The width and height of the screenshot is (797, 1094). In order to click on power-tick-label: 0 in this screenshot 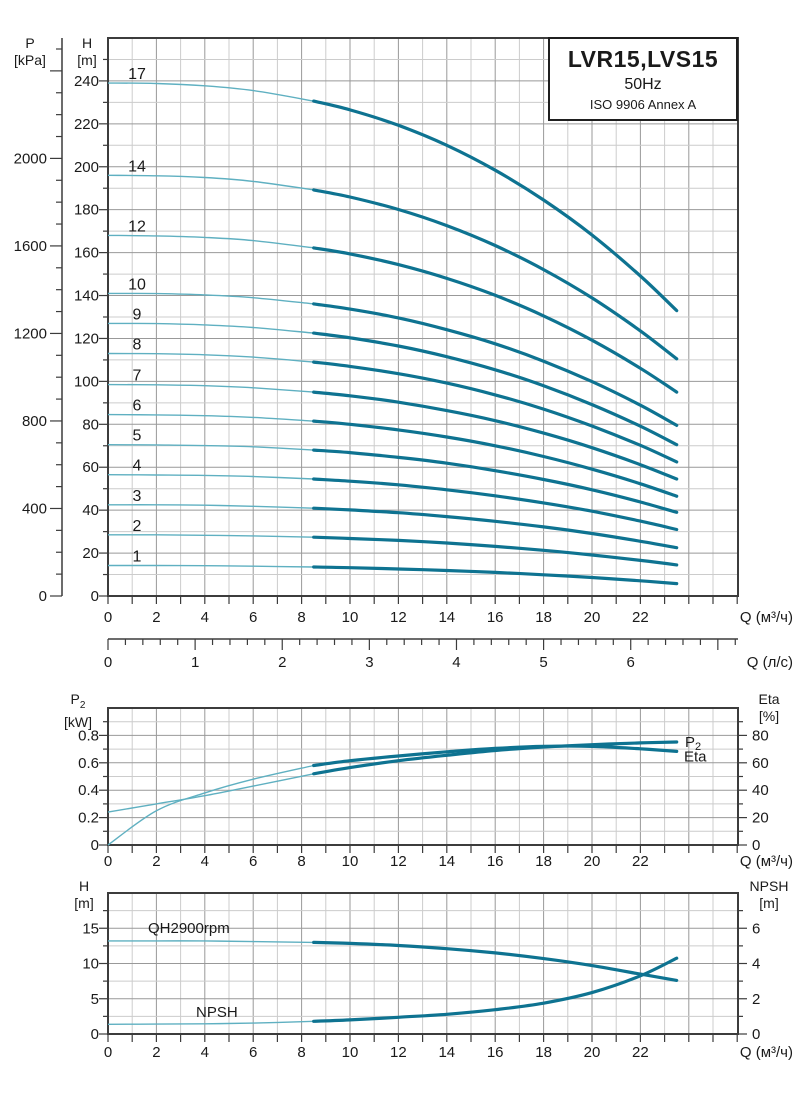, I will do `click(95, 845)`.